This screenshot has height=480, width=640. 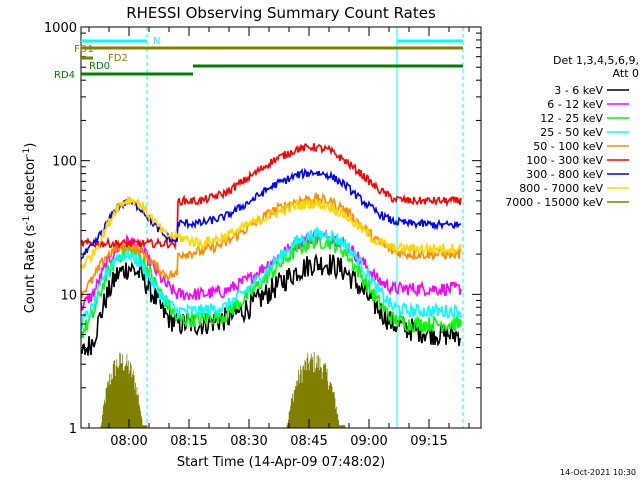 I want to click on series-line-3-6keV, so click(x=271, y=304).